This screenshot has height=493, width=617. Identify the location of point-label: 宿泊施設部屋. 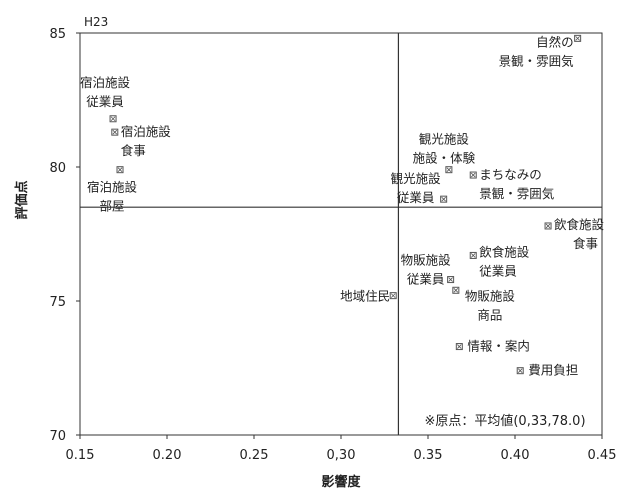
(112, 197).